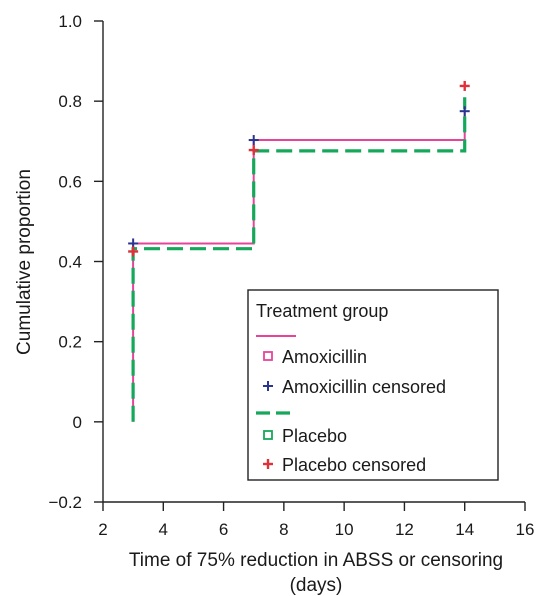  What do you see at coordinates (268, 464) in the screenshot?
I see `legend-marker-placebo-censored` at bounding box center [268, 464].